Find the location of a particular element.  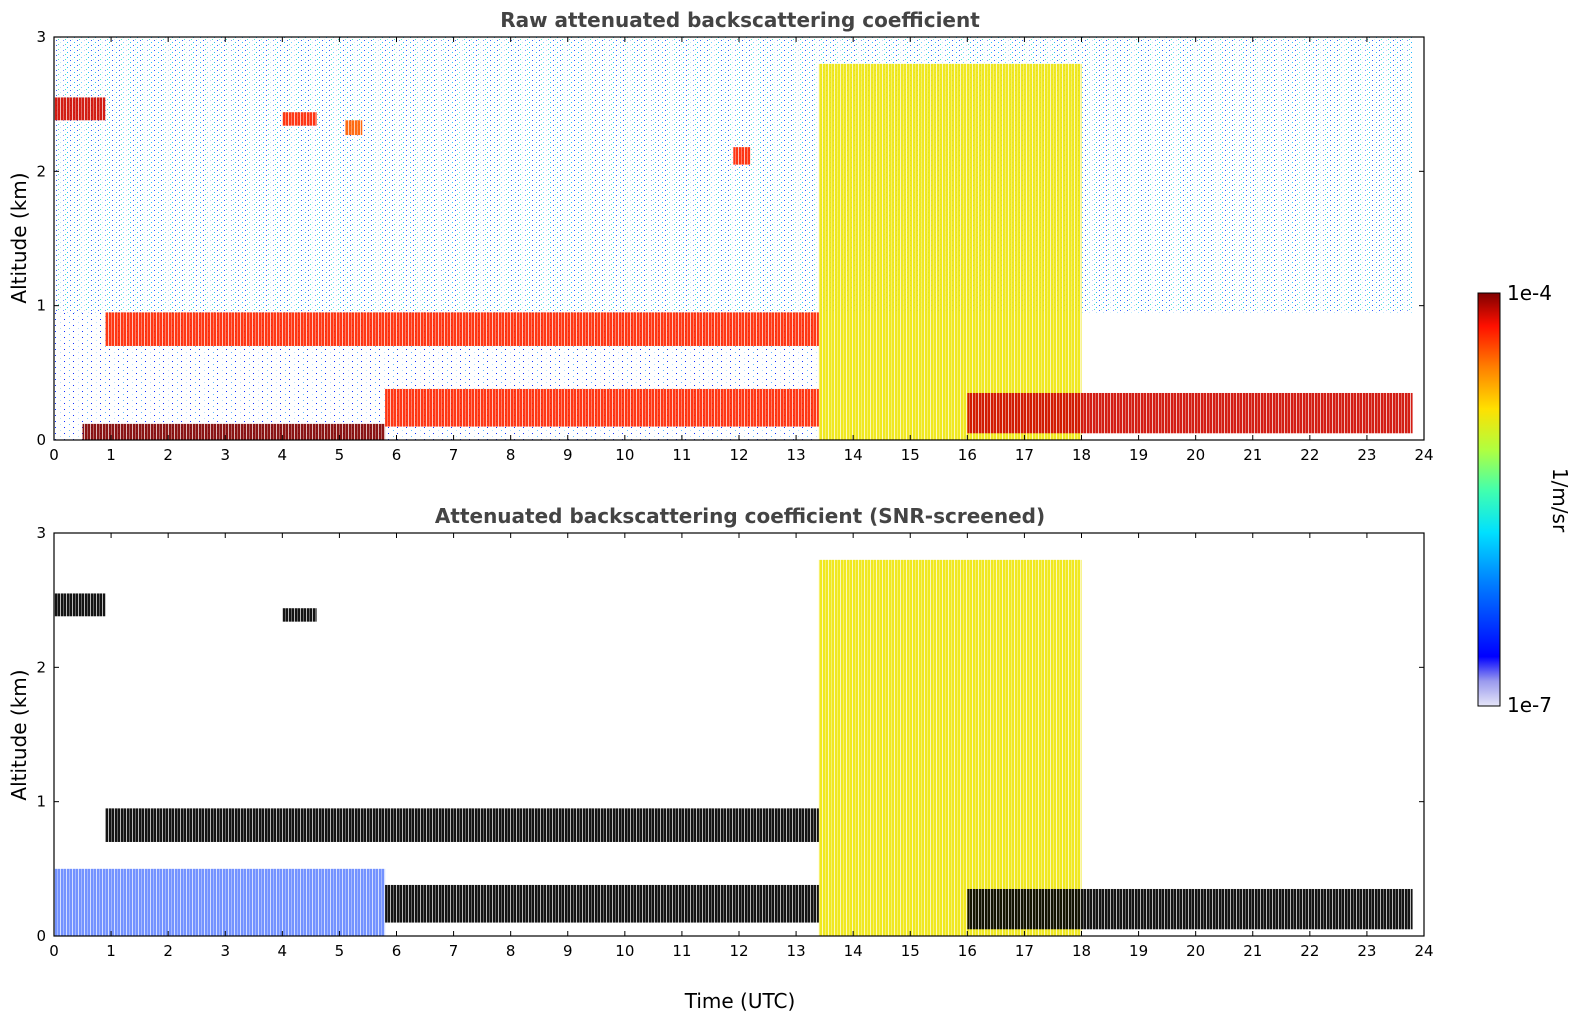

colorbar-min-label: 1e-7 is located at coordinates (1529, 705).